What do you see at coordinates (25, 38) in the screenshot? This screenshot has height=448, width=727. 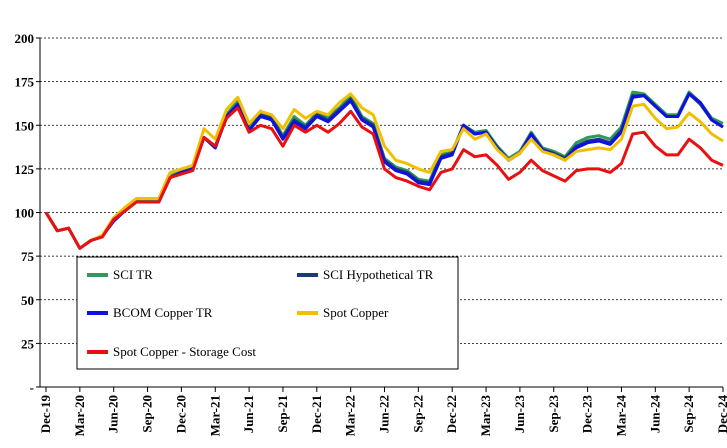 I see `y-tick-label-200: 200` at bounding box center [25, 38].